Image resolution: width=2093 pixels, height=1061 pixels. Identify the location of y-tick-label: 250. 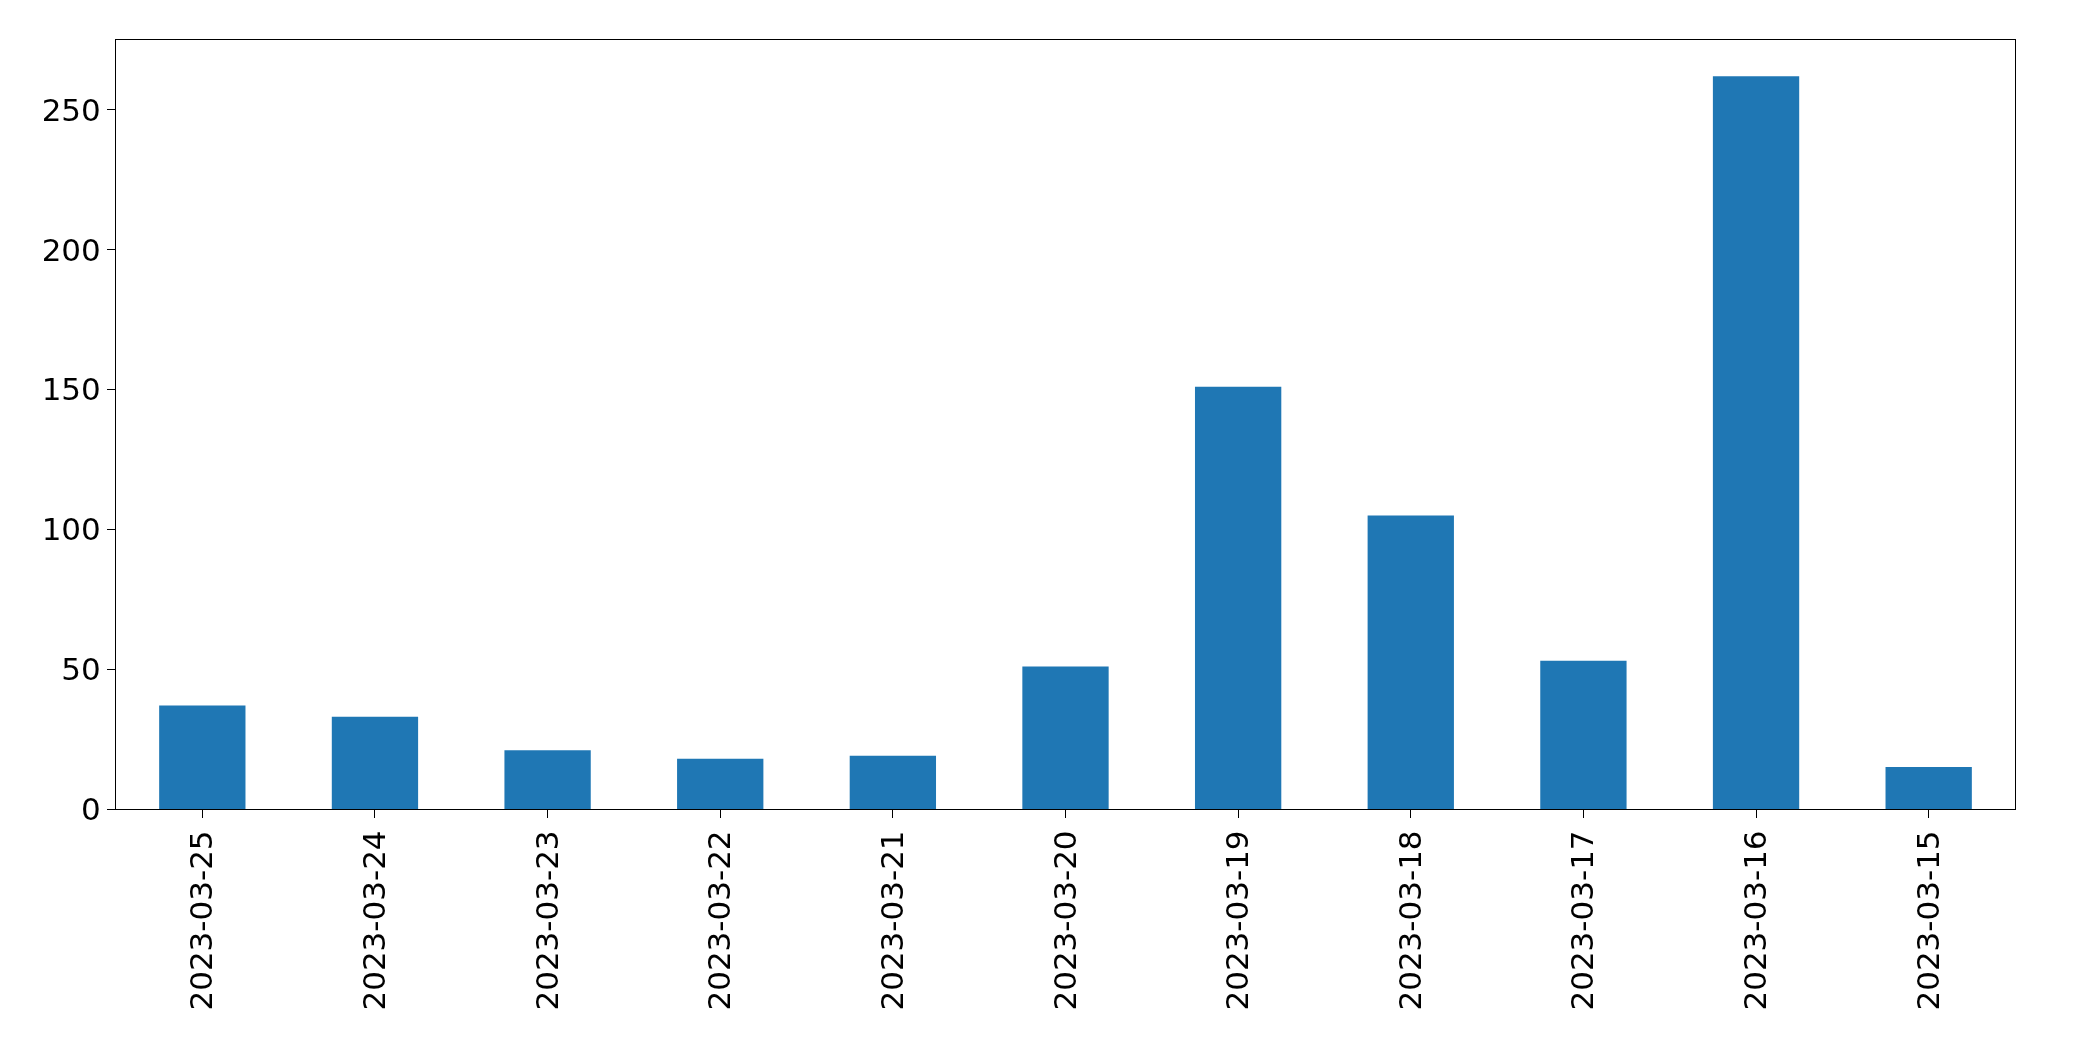
(71, 109).